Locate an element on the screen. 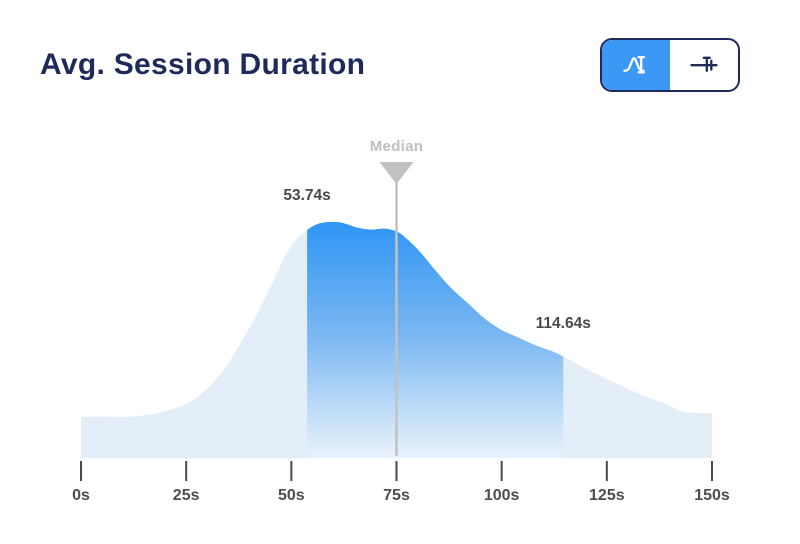  page-title: Avg. Session Duration is located at coordinates (203, 64).